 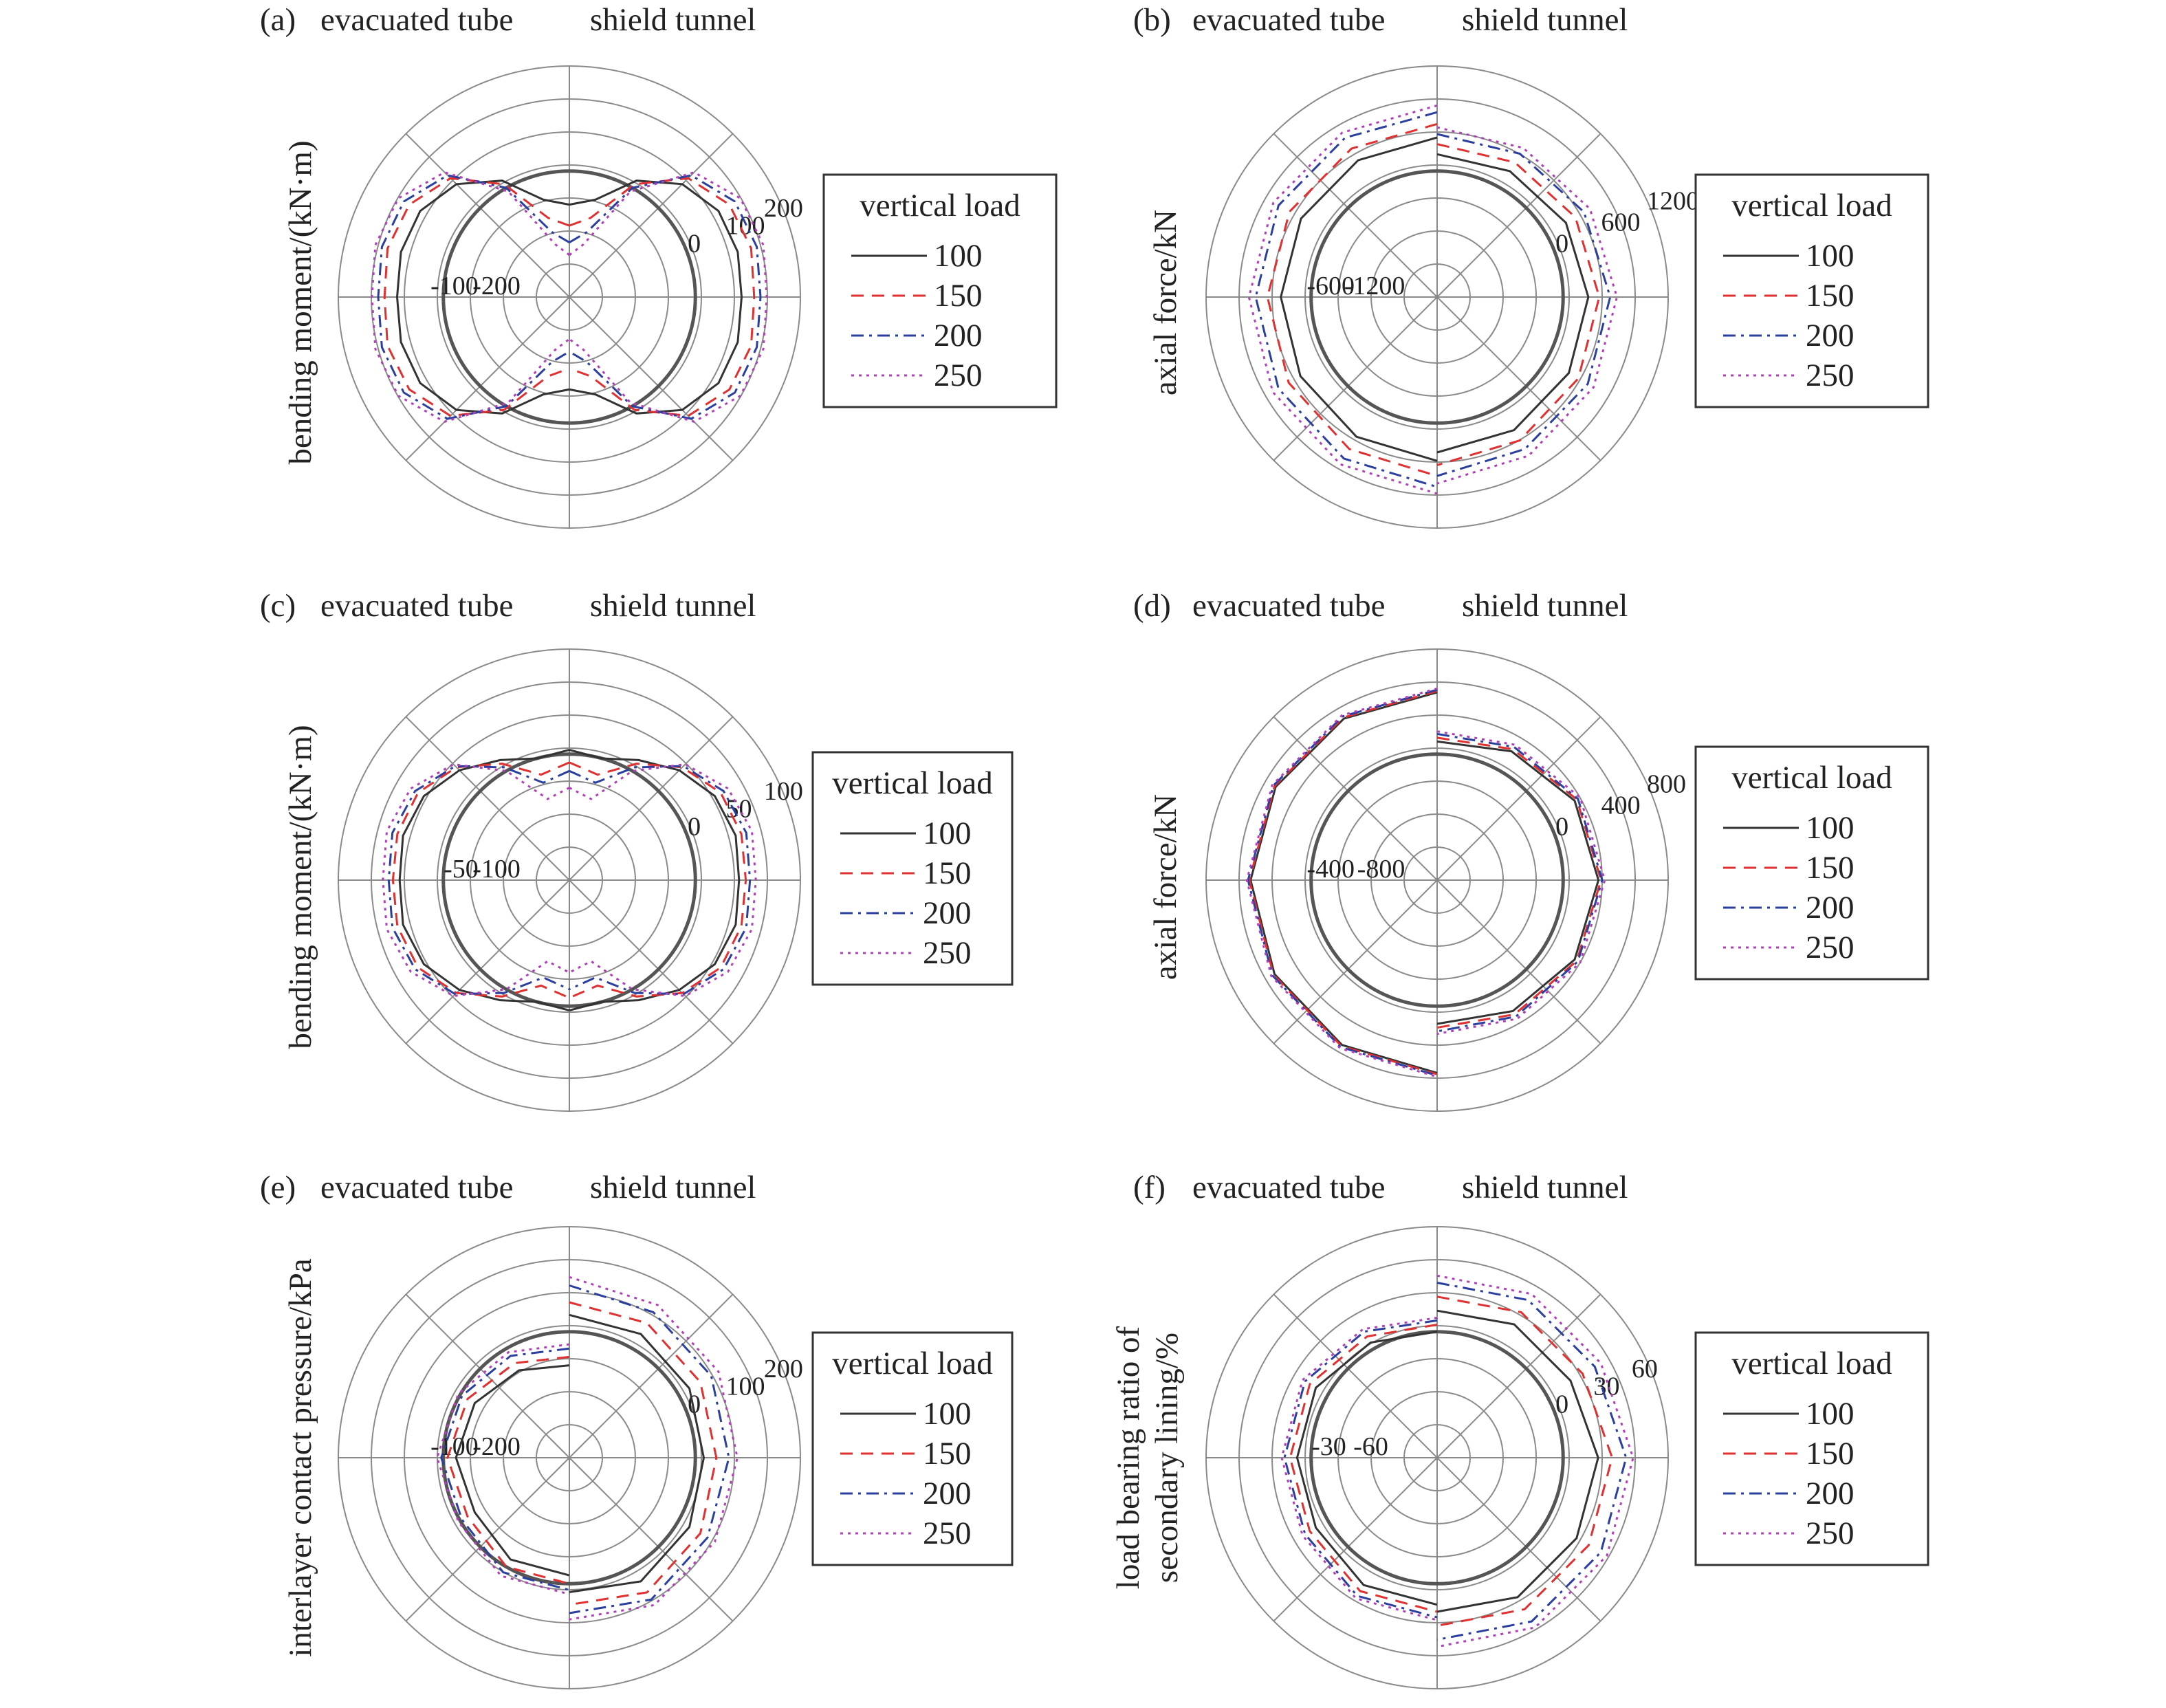 What do you see at coordinates (1374, 286) in the screenshot?
I see `tick-label: -1200` at bounding box center [1374, 286].